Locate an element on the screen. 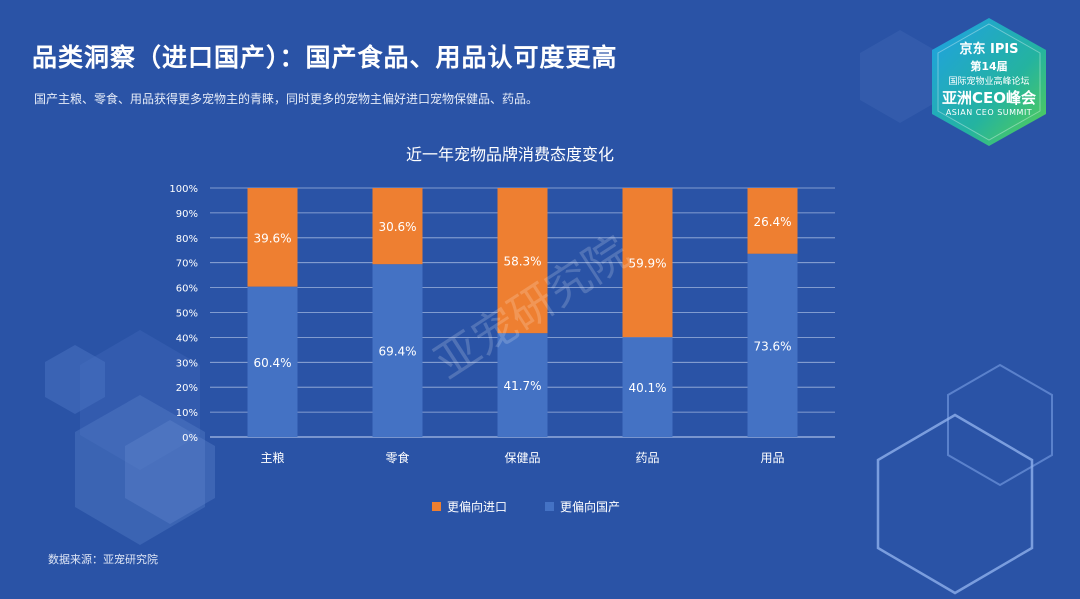  legend-item-imported: 更偏向进口 is located at coordinates (469, 506).